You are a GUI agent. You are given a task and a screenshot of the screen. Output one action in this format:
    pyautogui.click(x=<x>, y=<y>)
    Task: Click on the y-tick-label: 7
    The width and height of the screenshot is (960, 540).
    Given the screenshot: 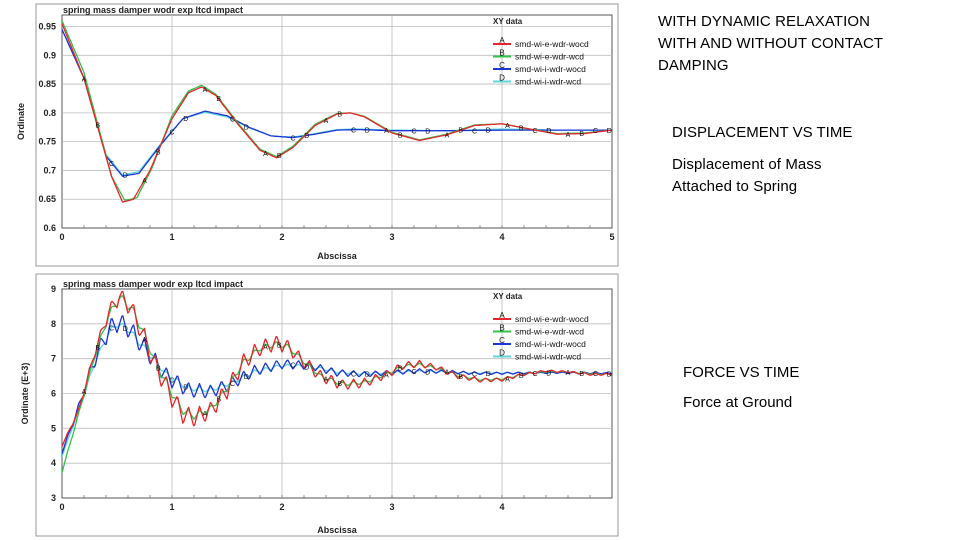 What is the action you would take?
    pyautogui.click(x=53, y=359)
    